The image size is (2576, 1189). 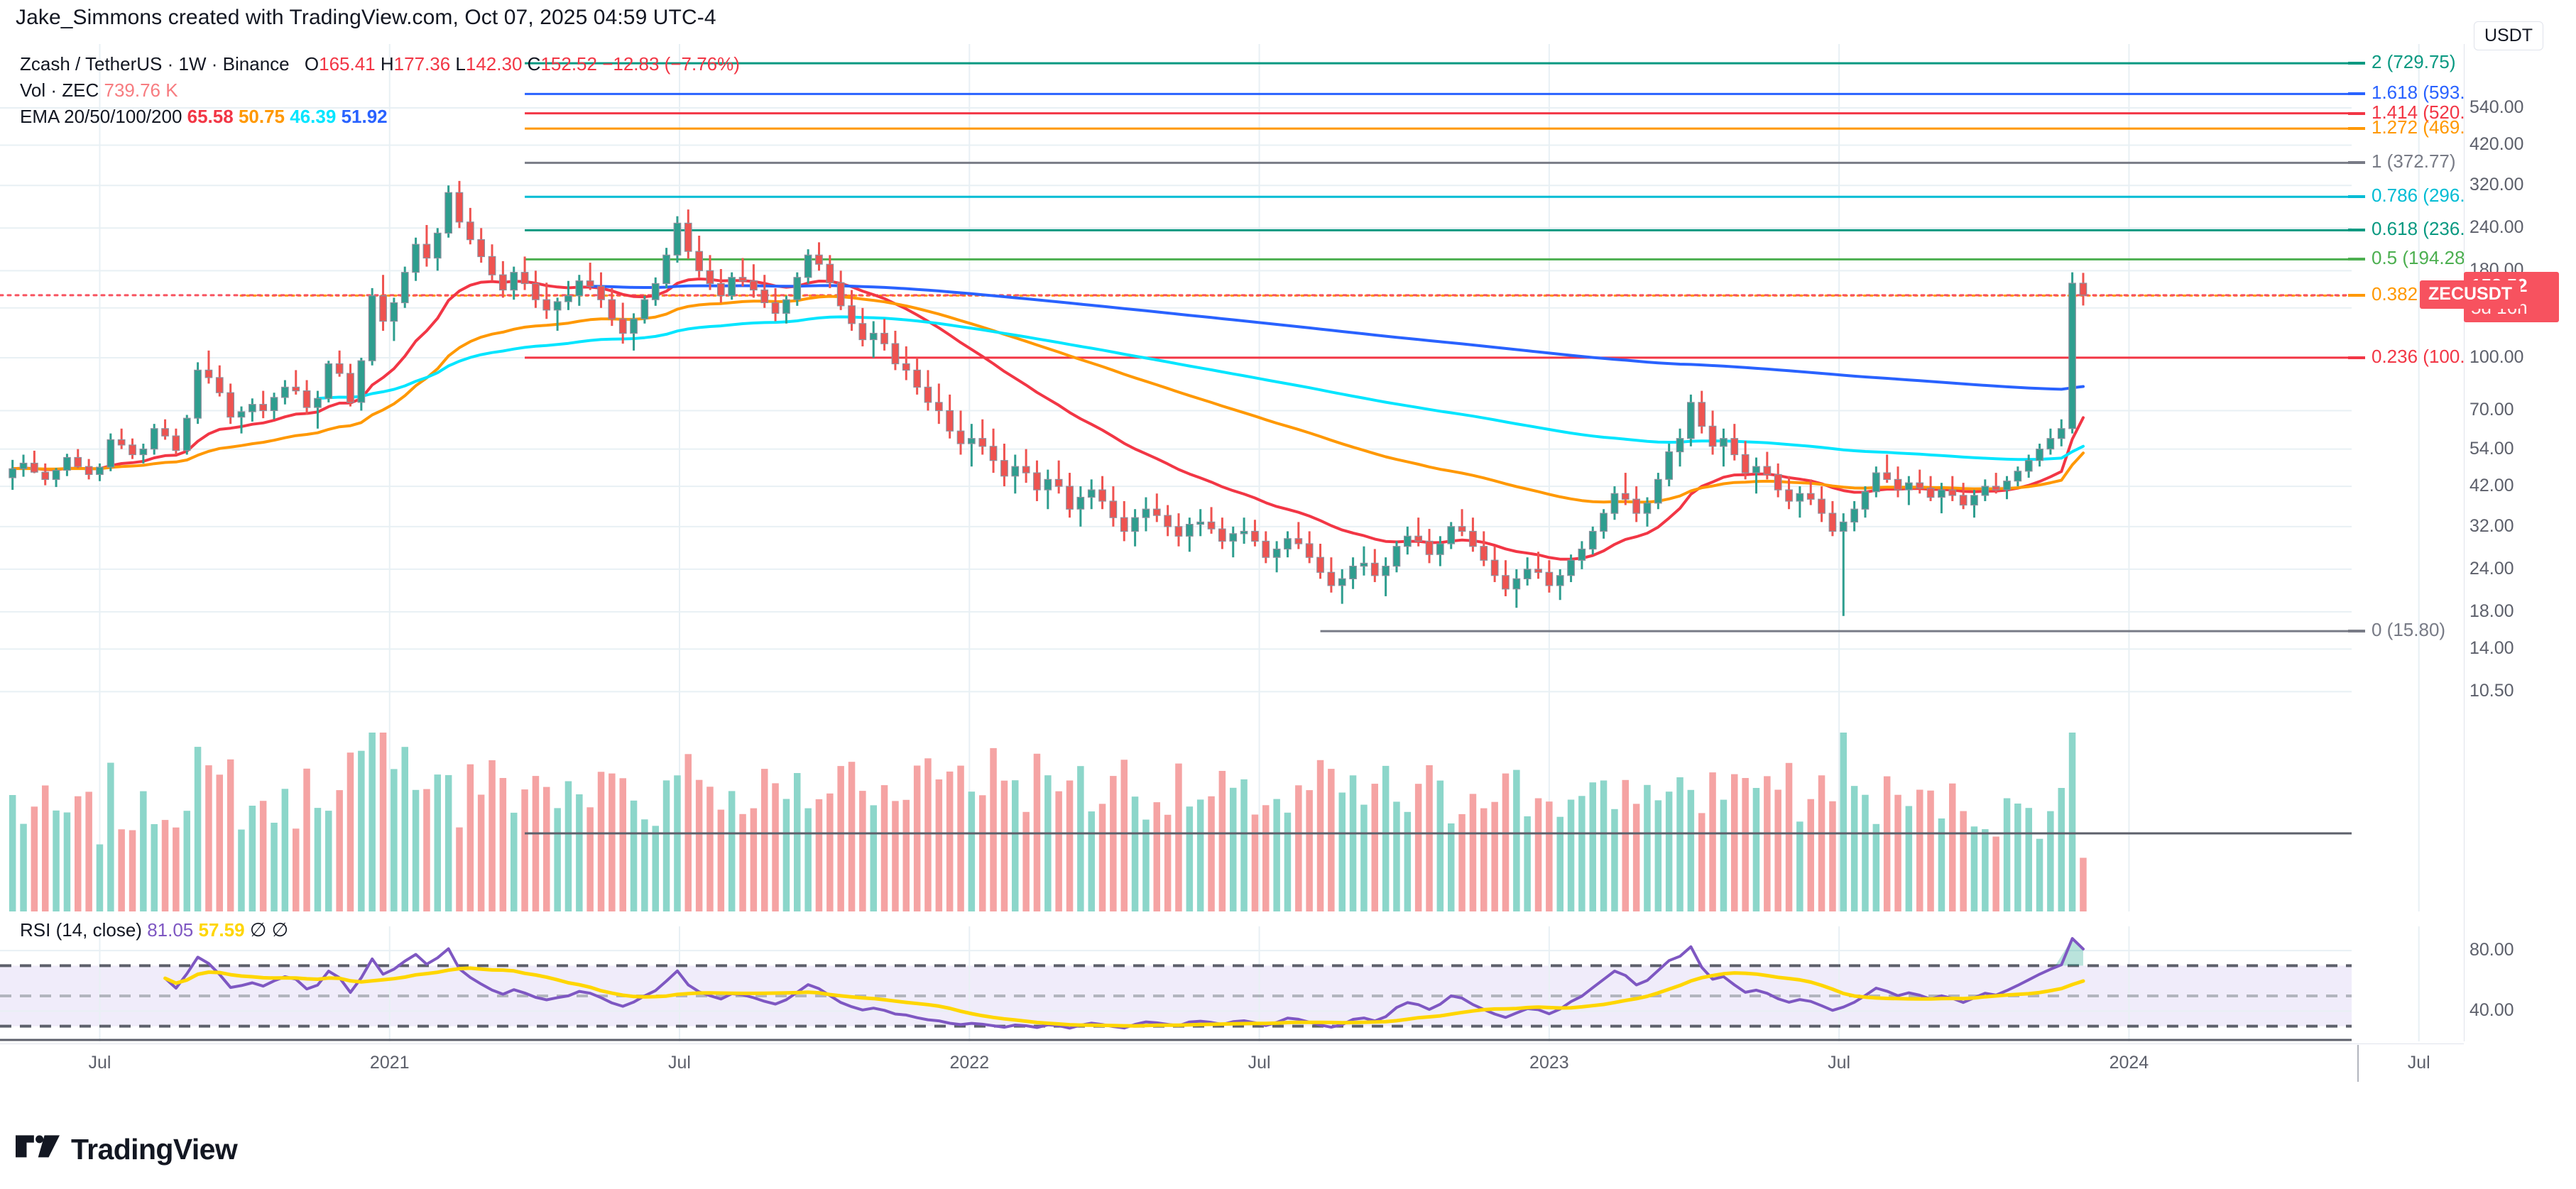 What do you see at coordinates (2491, 649) in the screenshot?
I see `price-tick: 14.00` at bounding box center [2491, 649].